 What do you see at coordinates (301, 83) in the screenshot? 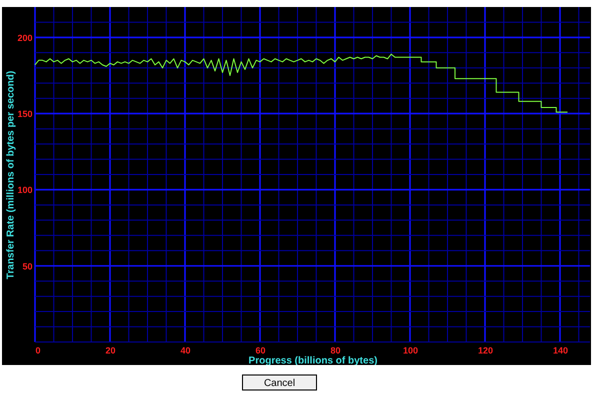
I see `line-series` at bounding box center [301, 83].